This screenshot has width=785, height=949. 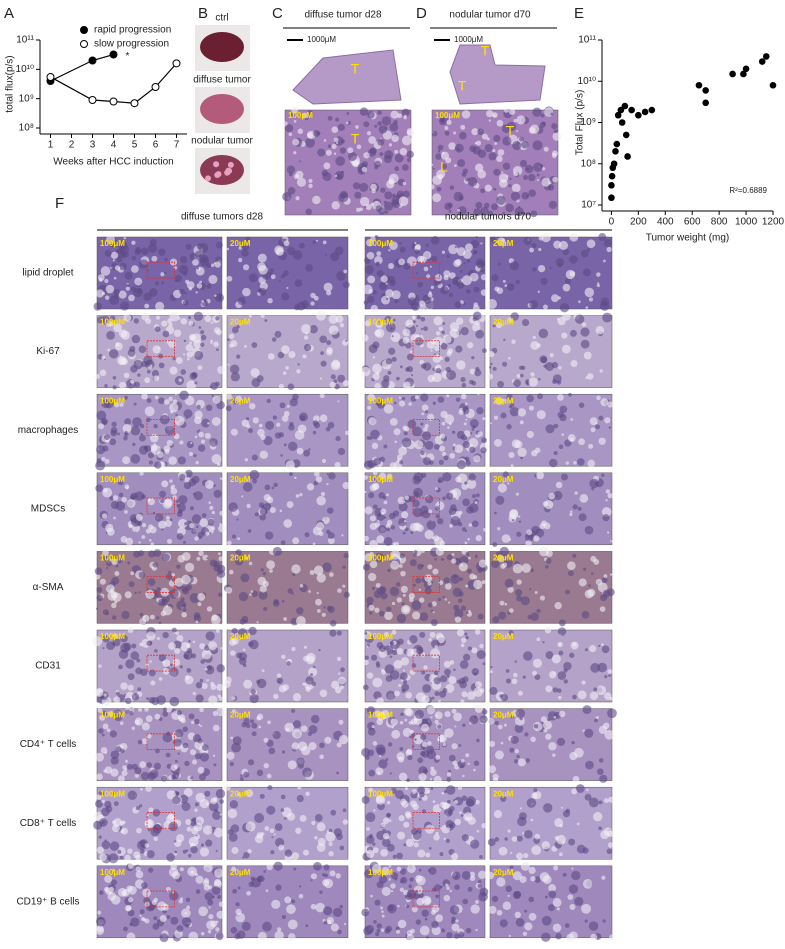 What do you see at coordinates (503, 400) in the screenshot?
I see `scale-label: 20μM` at bounding box center [503, 400].